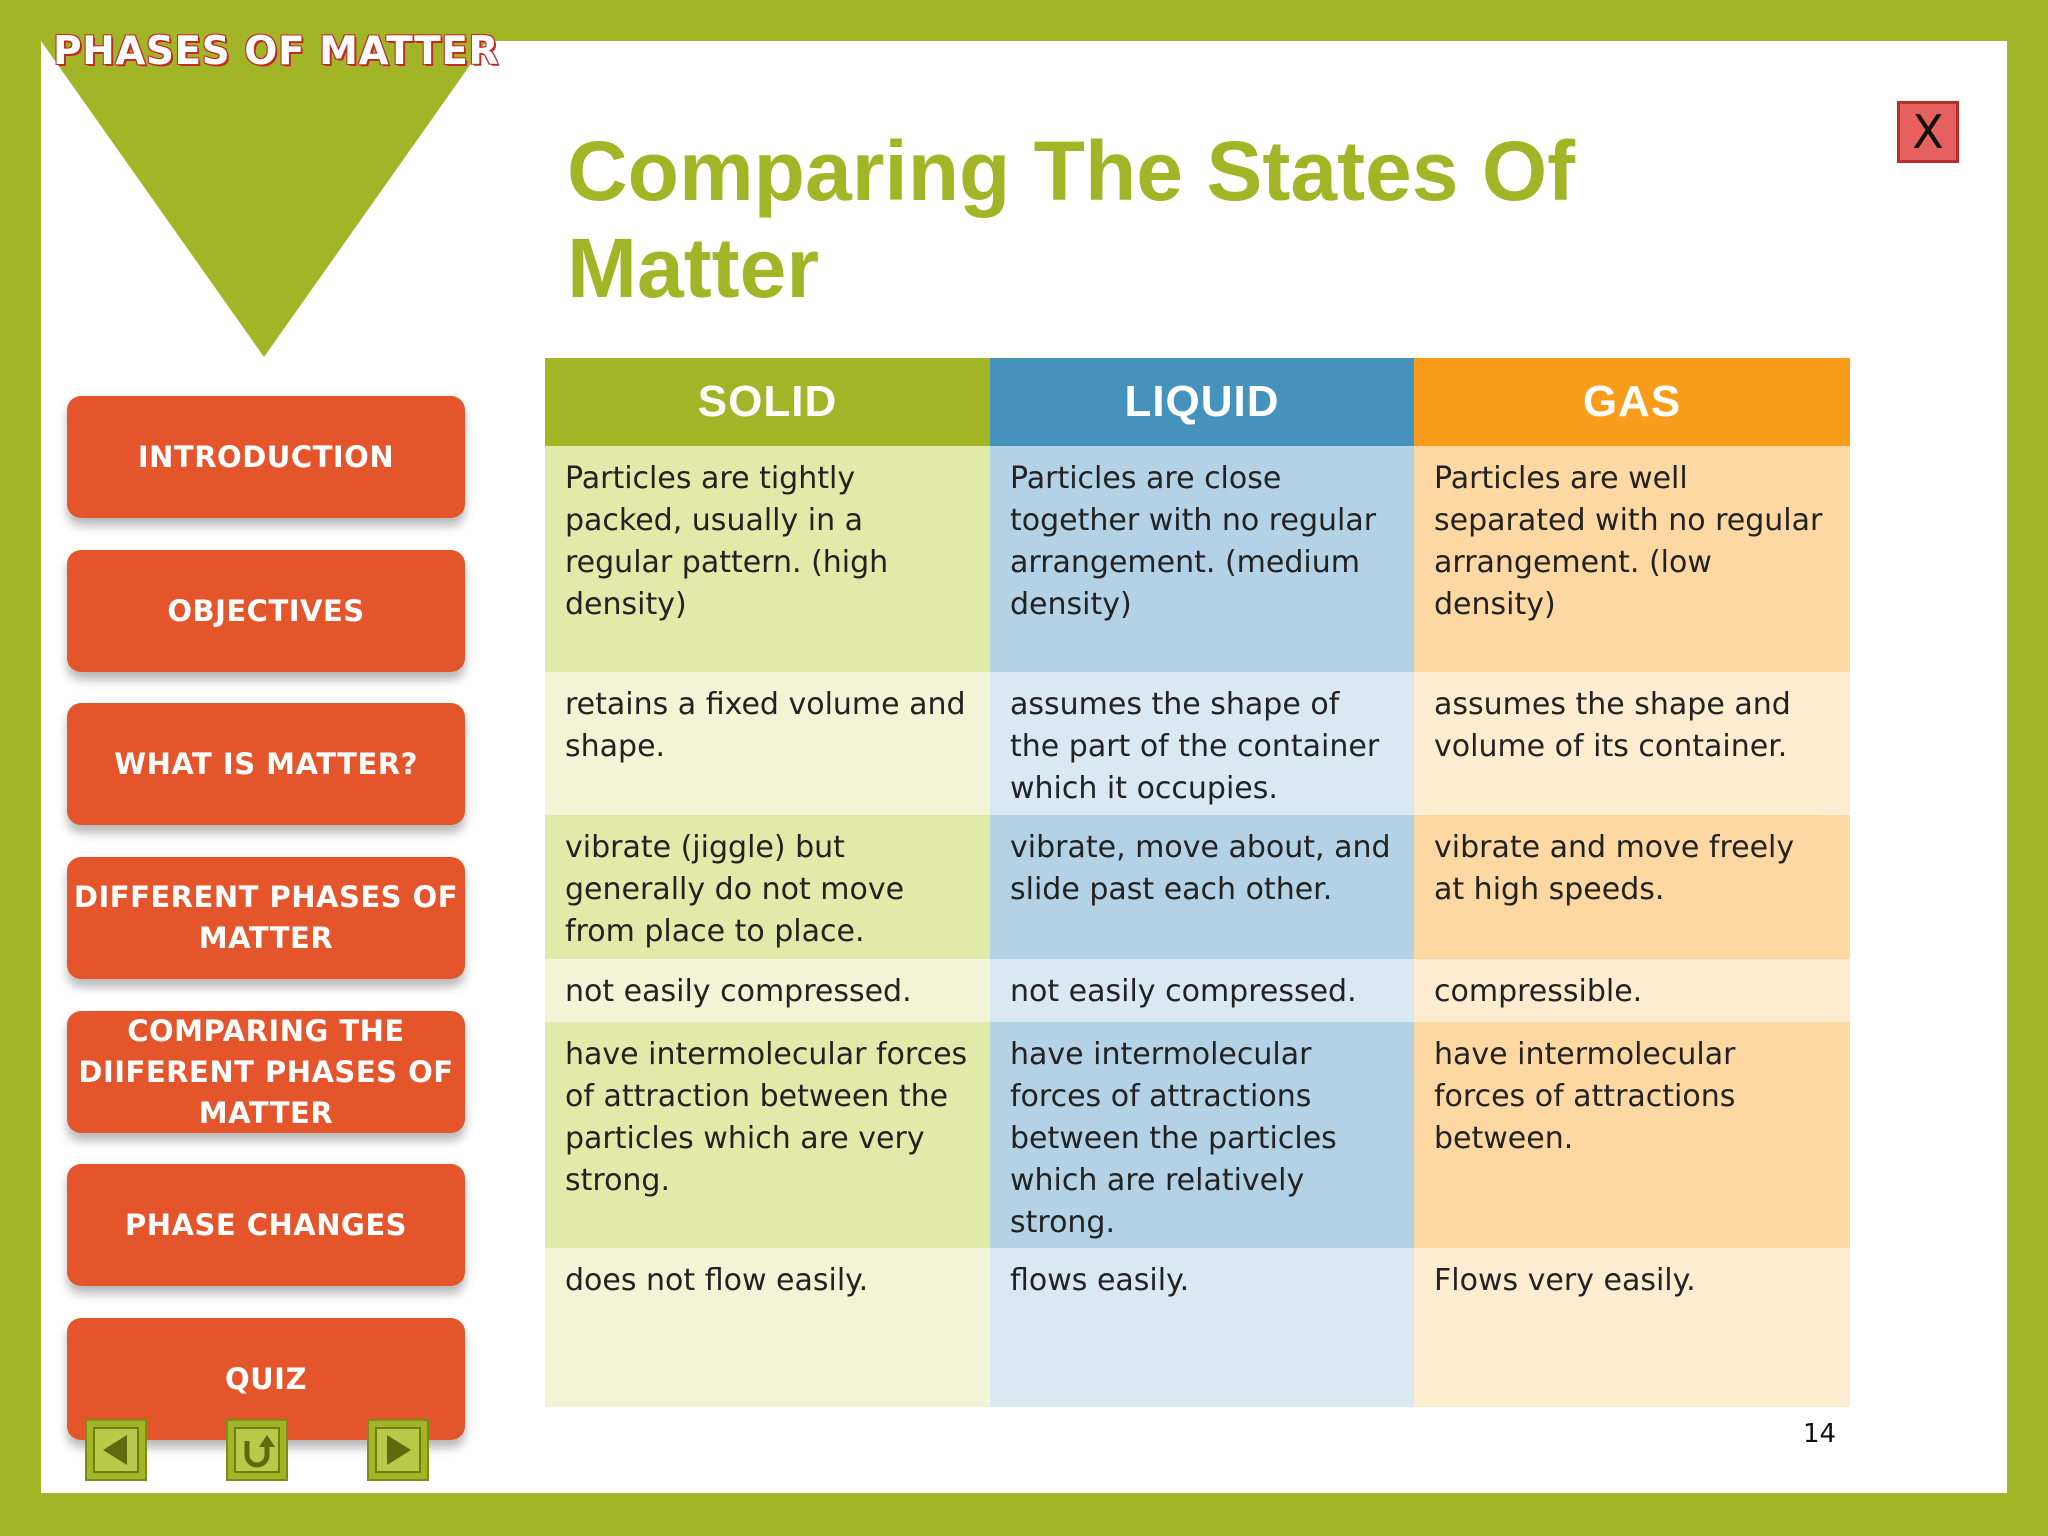 Image resolution: width=2048 pixels, height=1536 pixels. What do you see at coordinates (1632, 1327) in the screenshot?
I see `cell-gas: Flows very easily.` at bounding box center [1632, 1327].